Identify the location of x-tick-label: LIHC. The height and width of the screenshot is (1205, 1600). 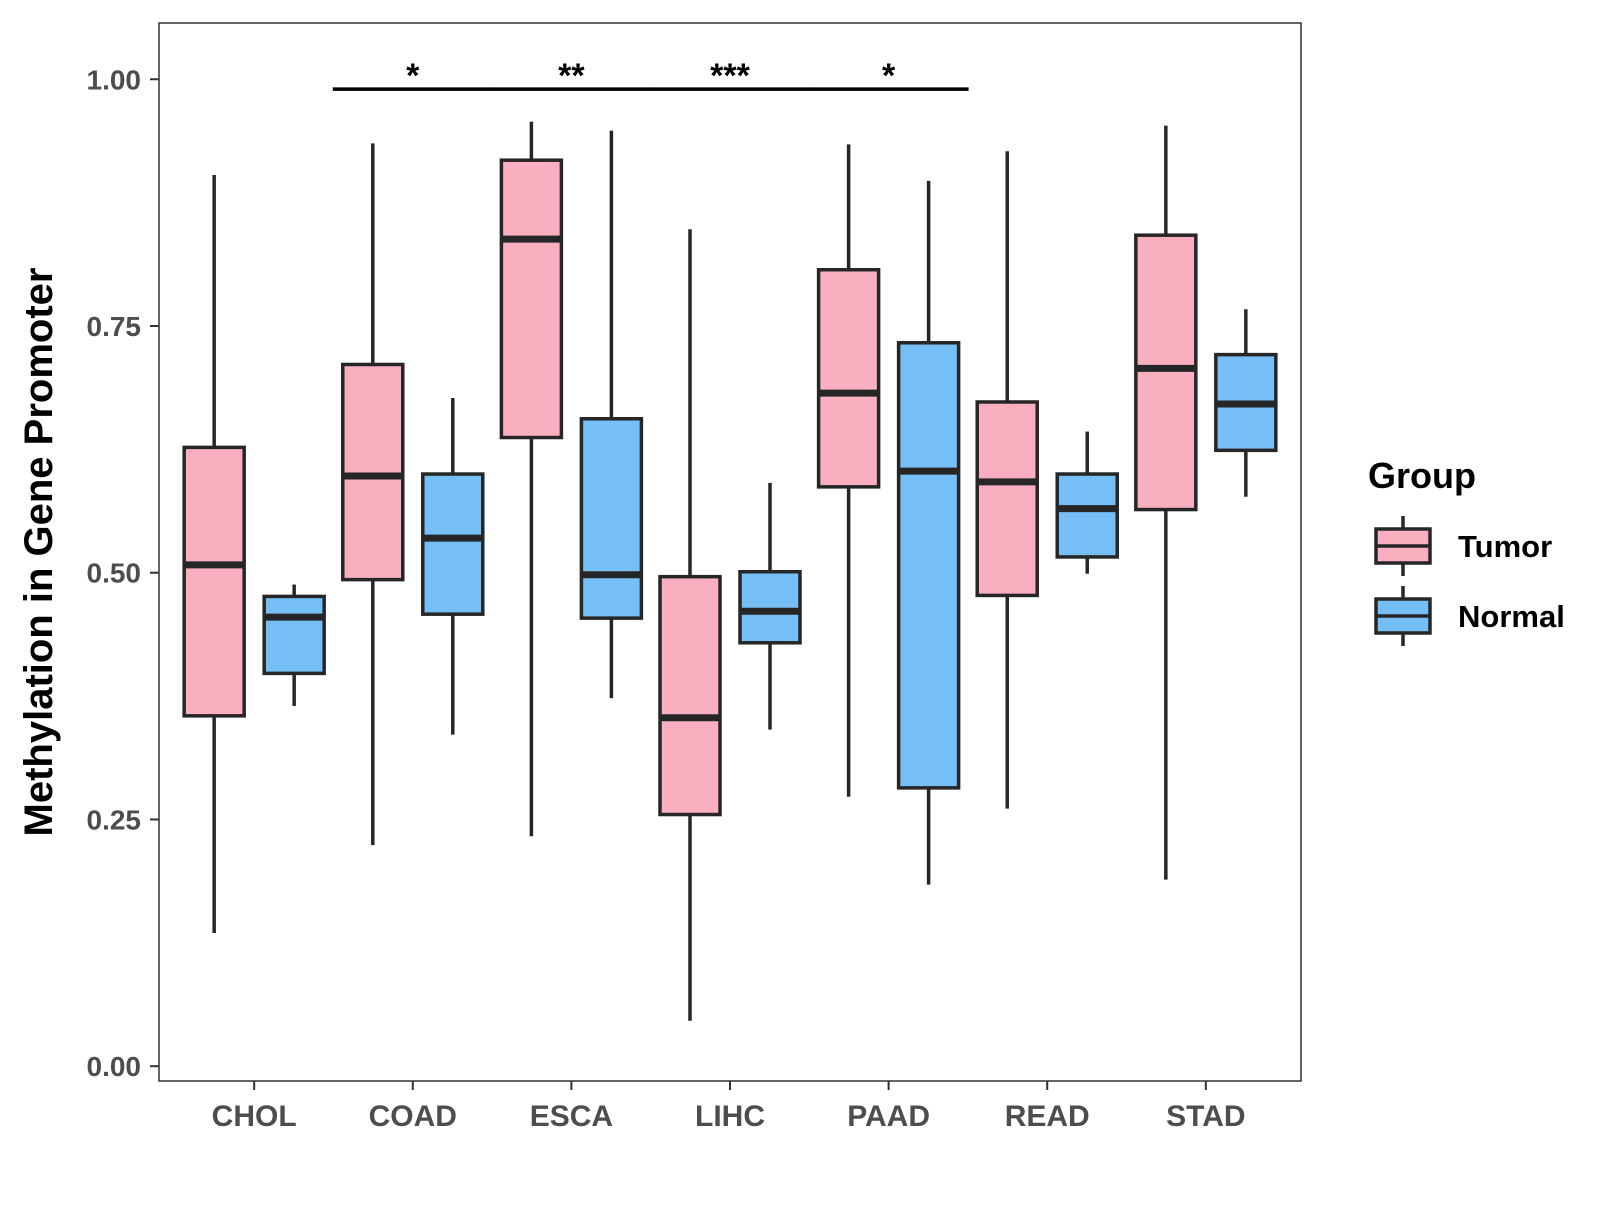
(730, 1116).